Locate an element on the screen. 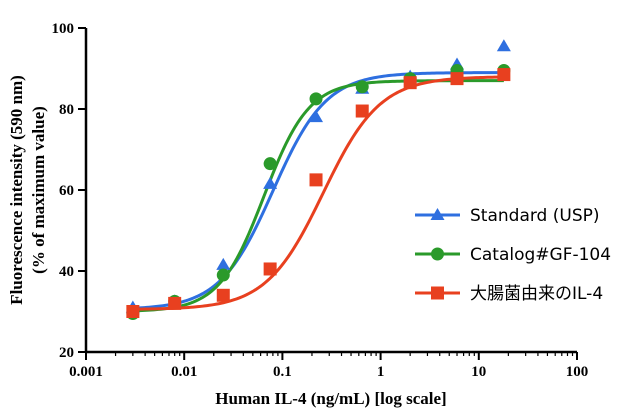 The height and width of the screenshot is (412, 644). y-tick-label: 60 is located at coordinates (66, 191).